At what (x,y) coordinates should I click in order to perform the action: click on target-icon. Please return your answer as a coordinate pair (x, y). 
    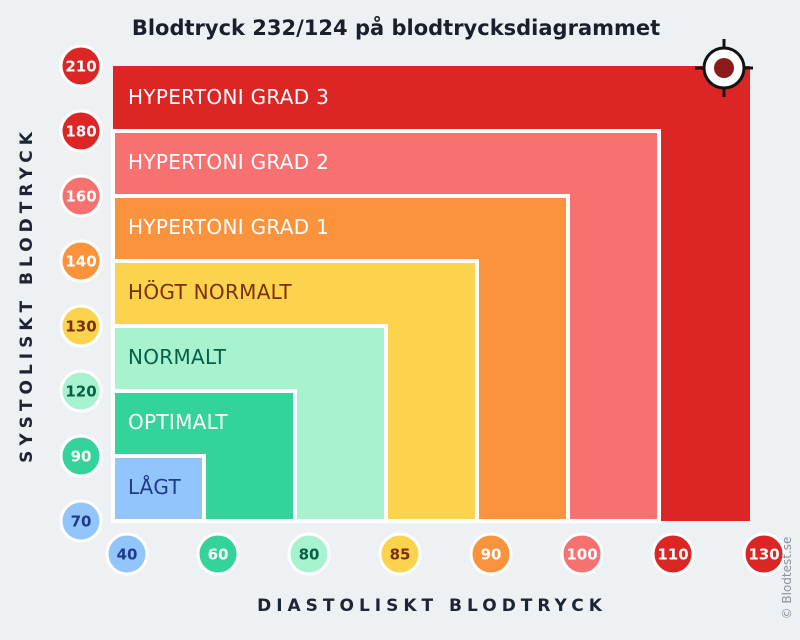
    Looking at the image, I should click on (724, 68).